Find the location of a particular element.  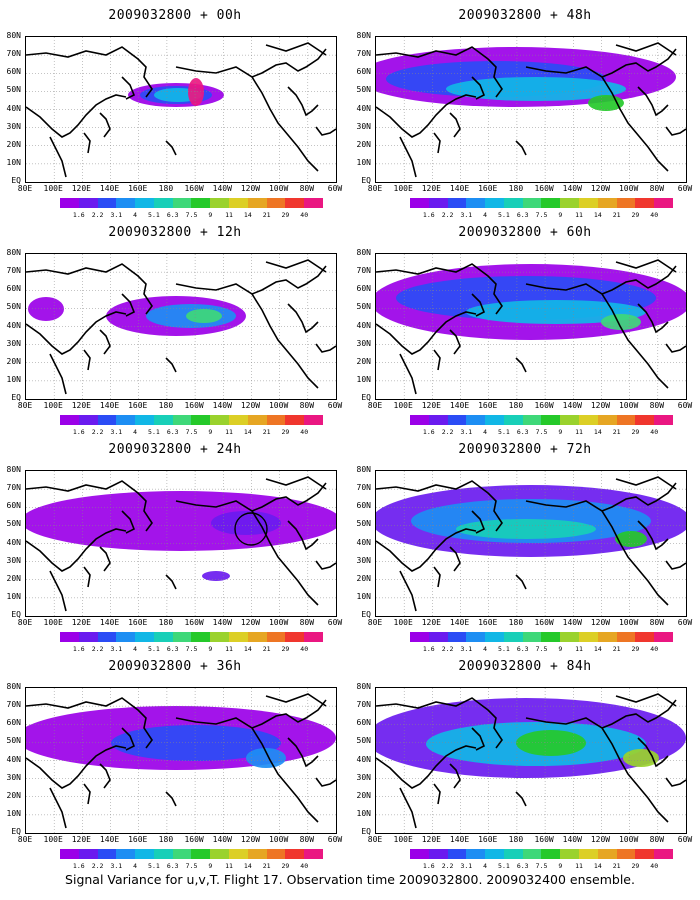

panel-title: 2009032800 + 60h is located at coordinates (525, 232).